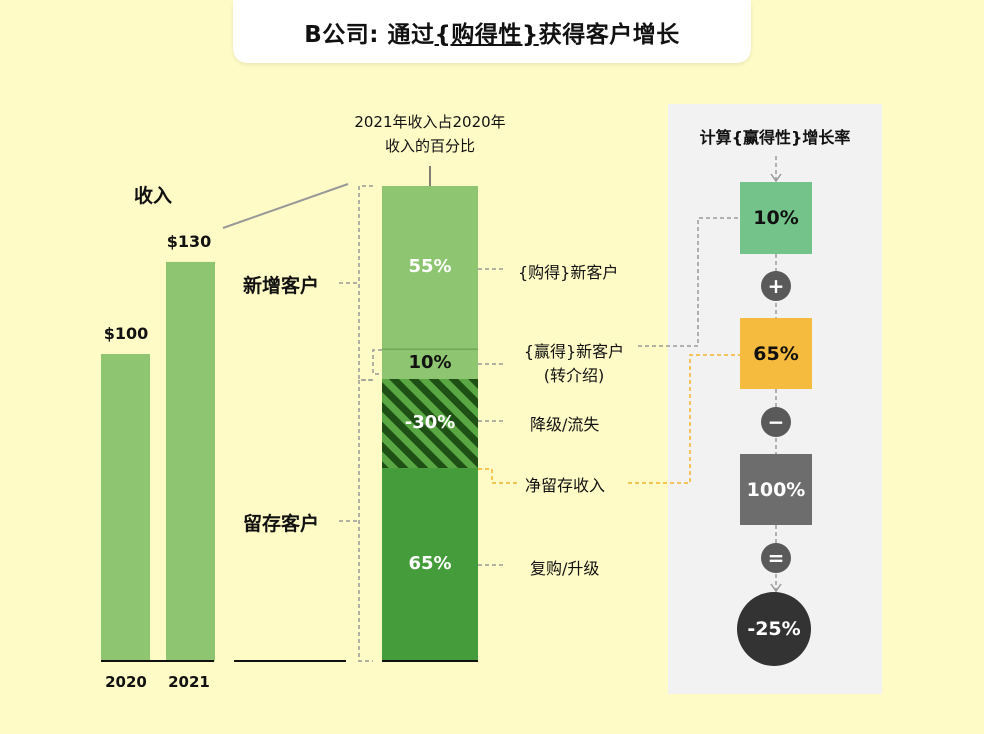  I want to click on calc-result-value: -25%, so click(774, 629).